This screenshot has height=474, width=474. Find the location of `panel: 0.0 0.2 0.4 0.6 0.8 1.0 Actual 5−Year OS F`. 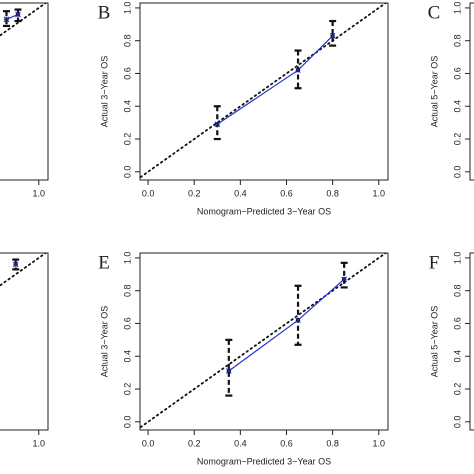

panel: 0.0 0.2 0.4 0.6 0.8 1.0 Actual 5−Year OS F is located at coordinates (451, 341).